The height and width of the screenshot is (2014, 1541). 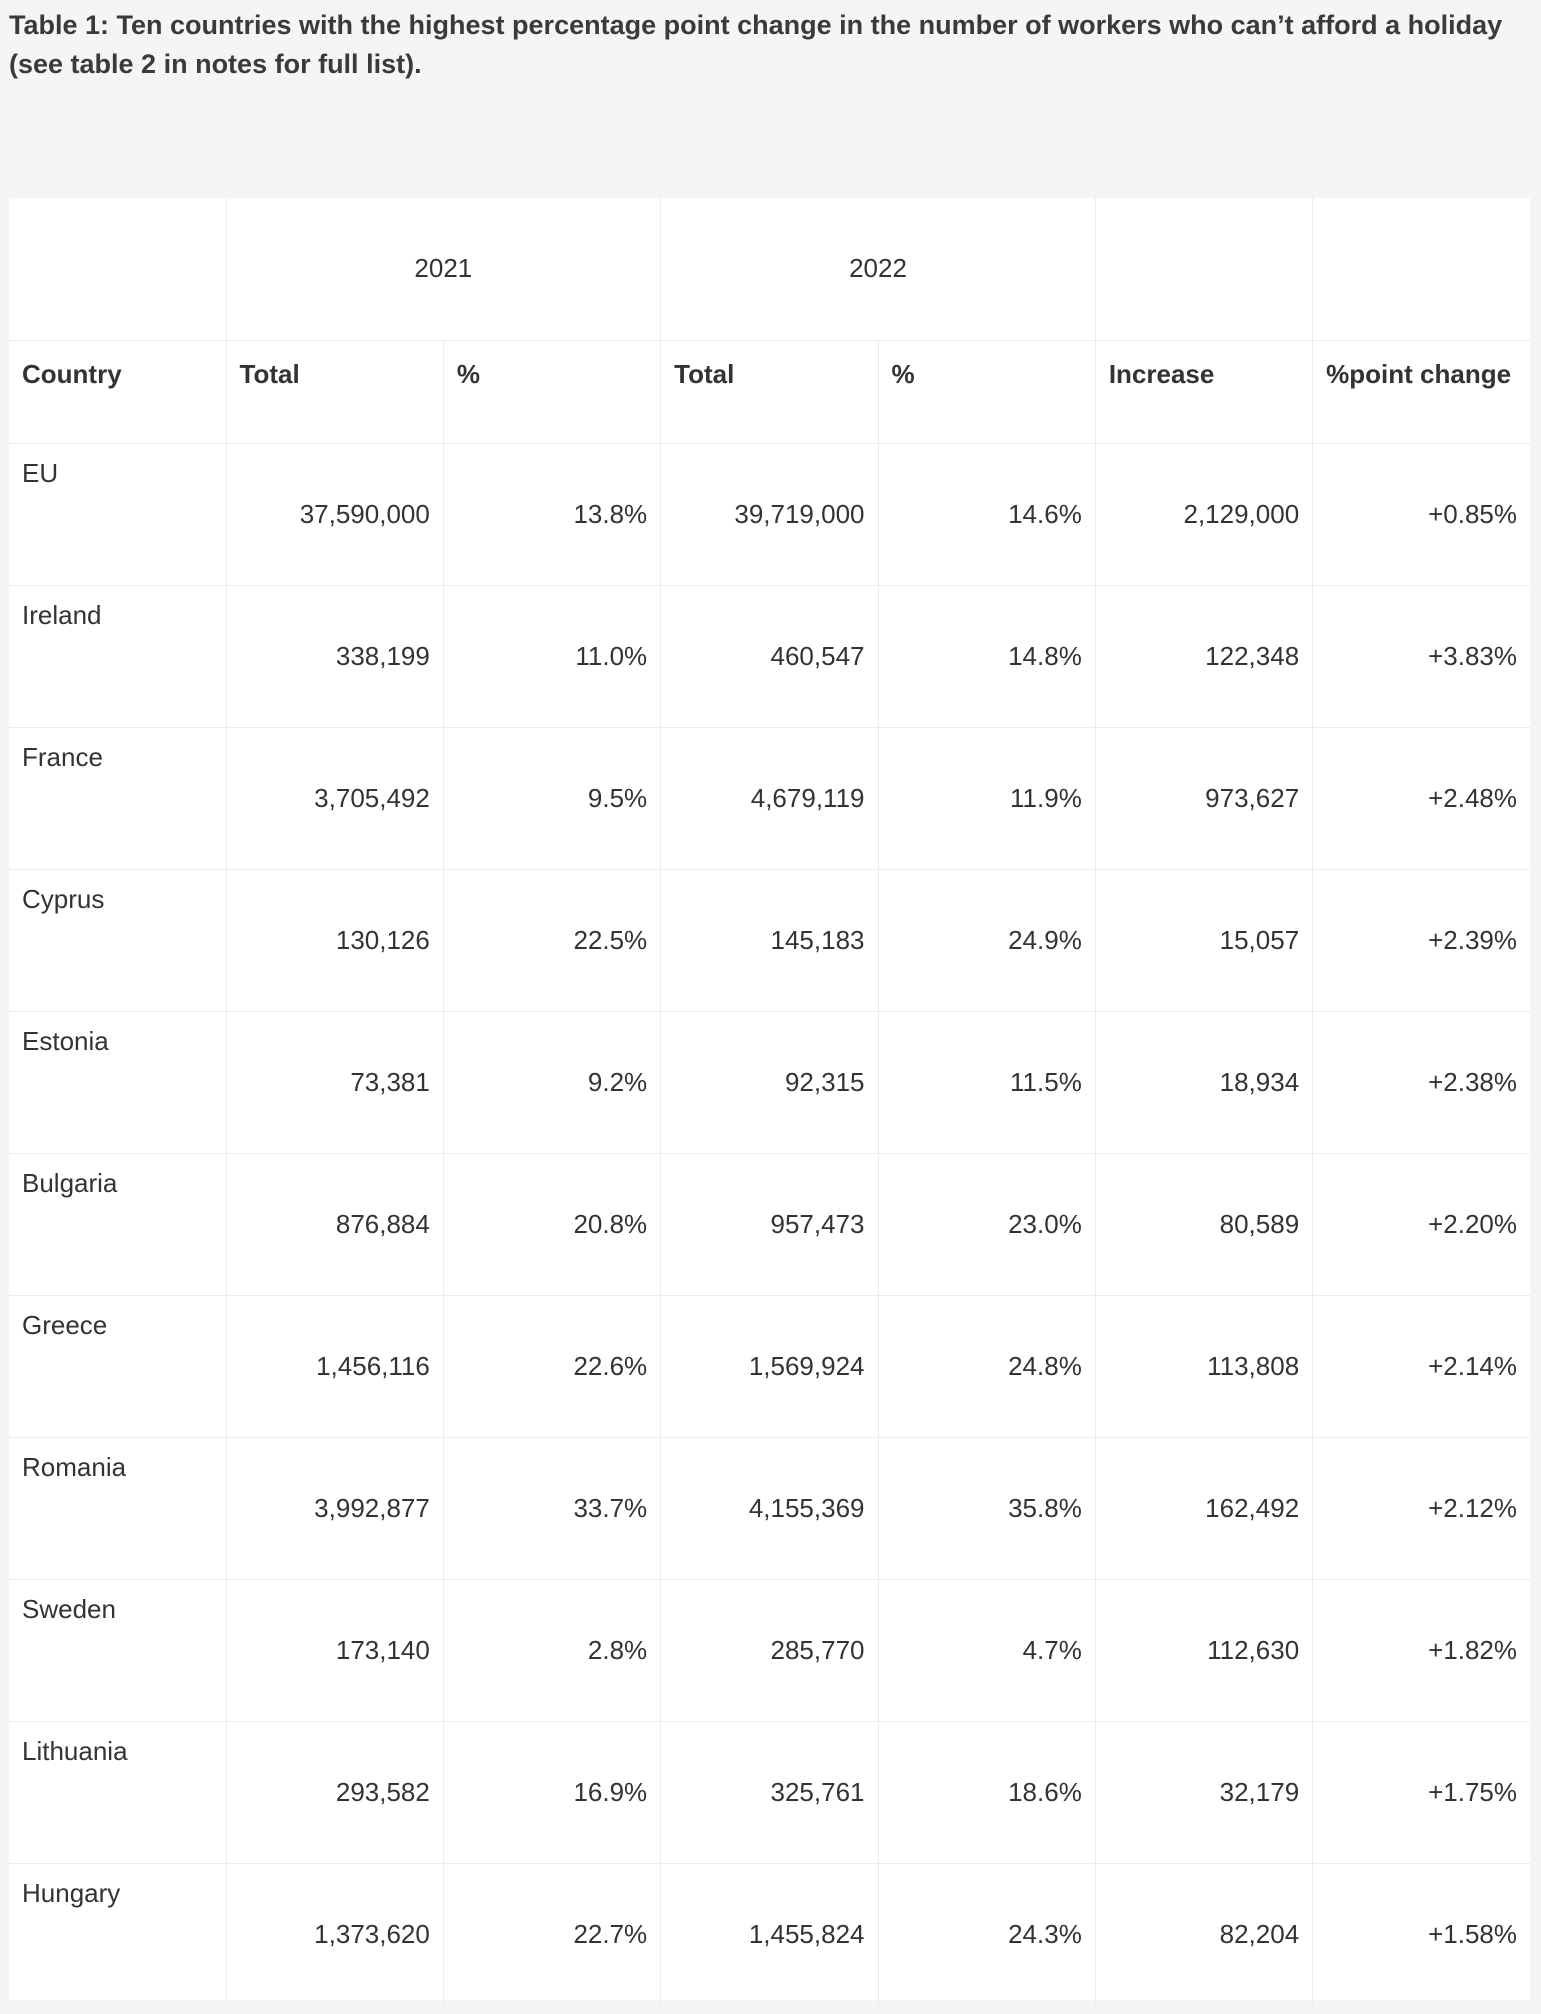 What do you see at coordinates (1421, 798) in the screenshot?
I see `cell-pp-change: +2.48%` at bounding box center [1421, 798].